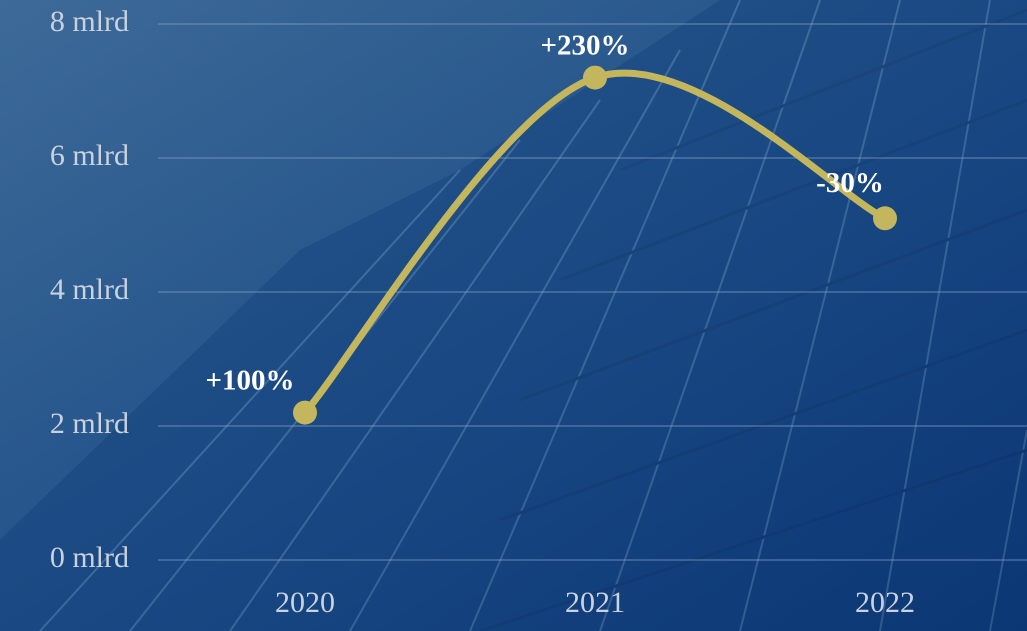  Describe the element at coordinates (305, 602) in the screenshot. I see `x-tick-label: 2020` at that location.